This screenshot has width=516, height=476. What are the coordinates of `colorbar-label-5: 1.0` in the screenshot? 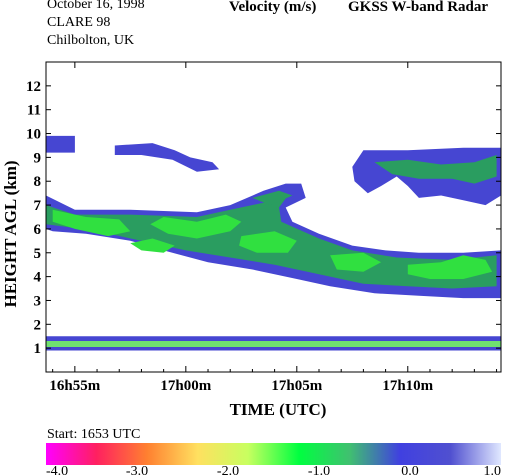 It's located at (493, 470).